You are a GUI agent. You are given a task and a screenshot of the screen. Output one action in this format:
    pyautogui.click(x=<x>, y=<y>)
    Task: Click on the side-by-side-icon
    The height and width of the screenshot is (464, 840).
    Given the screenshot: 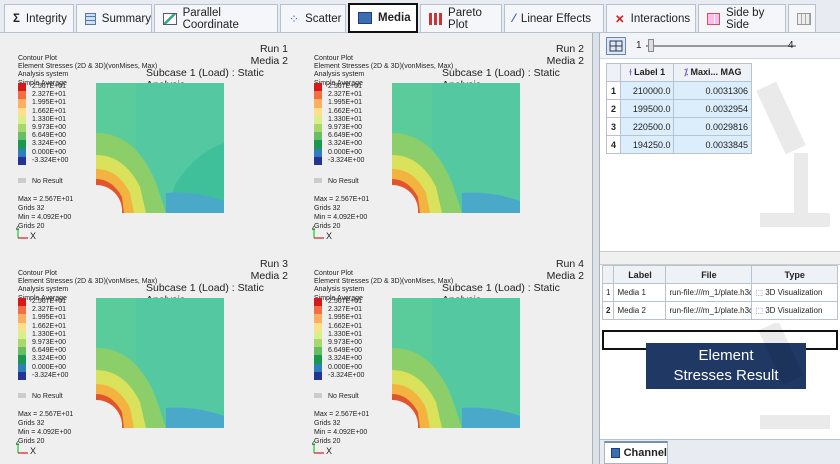 What is the action you would take?
    pyautogui.click(x=713, y=18)
    